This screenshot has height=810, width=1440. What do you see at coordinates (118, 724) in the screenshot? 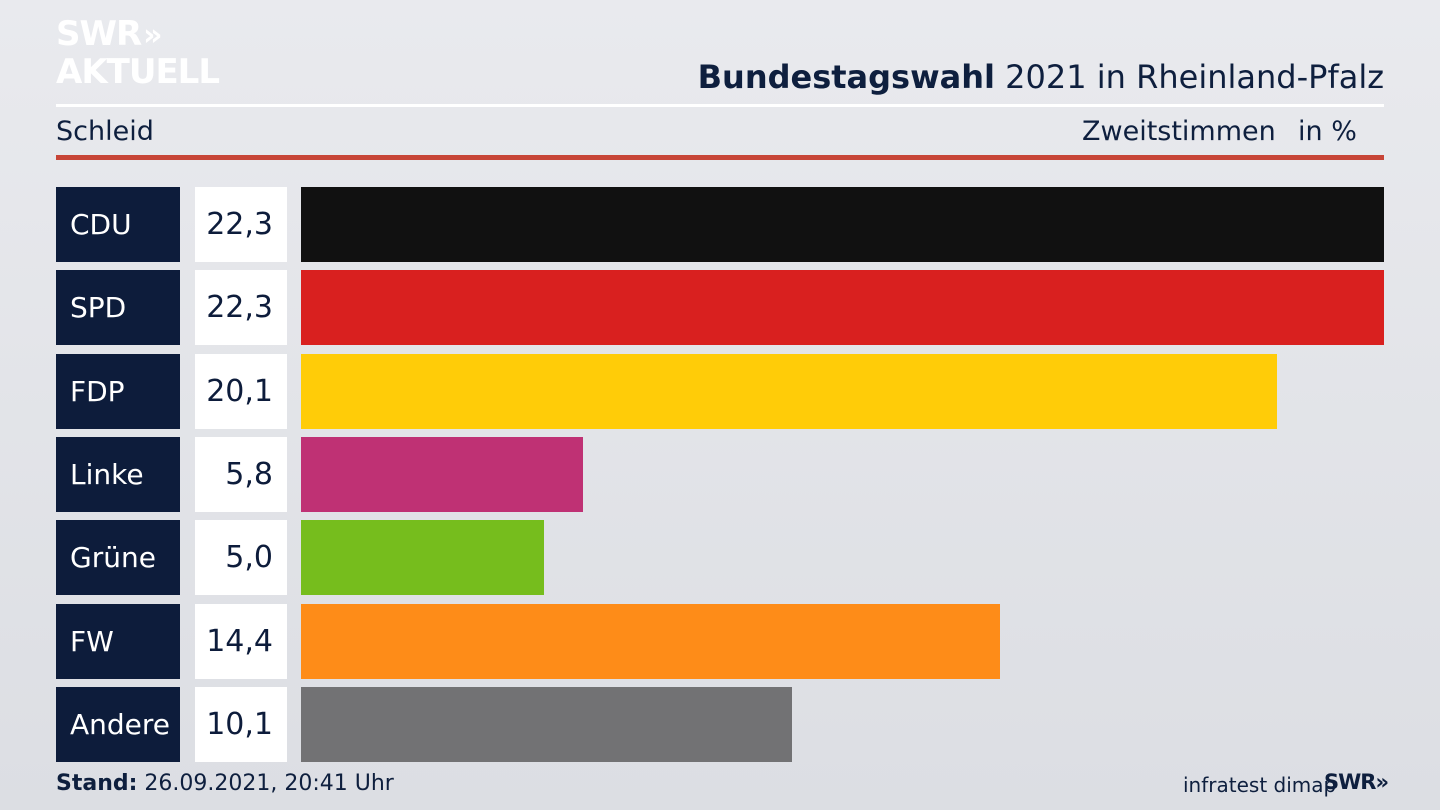
I see `party-label: Andere` at bounding box center [118, 724].